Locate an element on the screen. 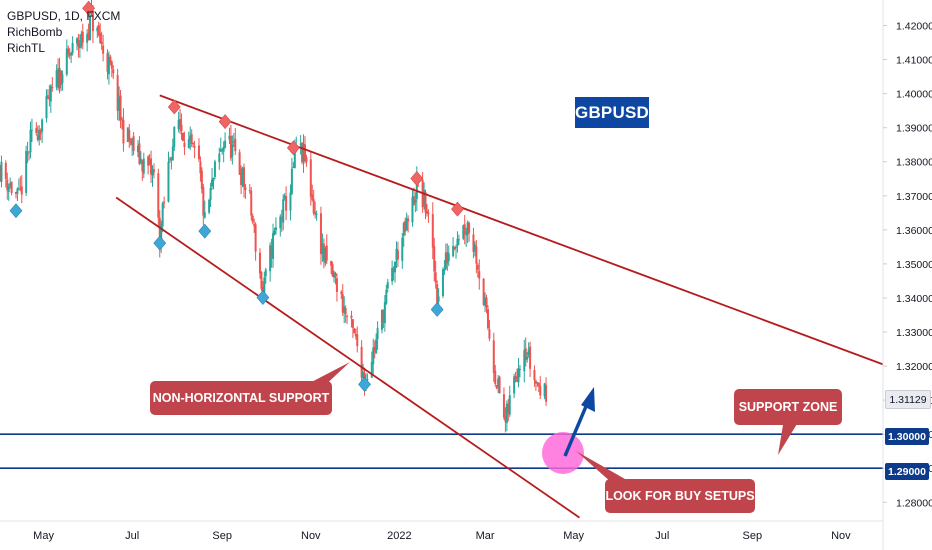  swing-low-marker is located at coordinates (160, 243).